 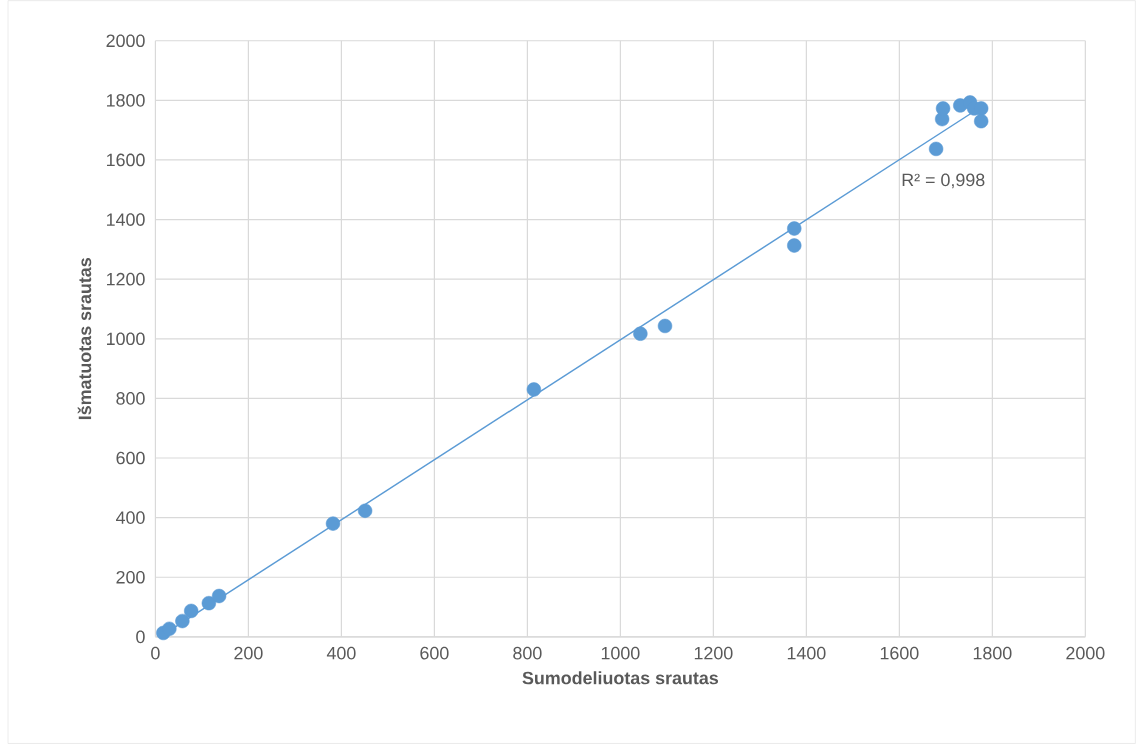 I want to click on y-tick-label: 600, so click(x=130, y=458).